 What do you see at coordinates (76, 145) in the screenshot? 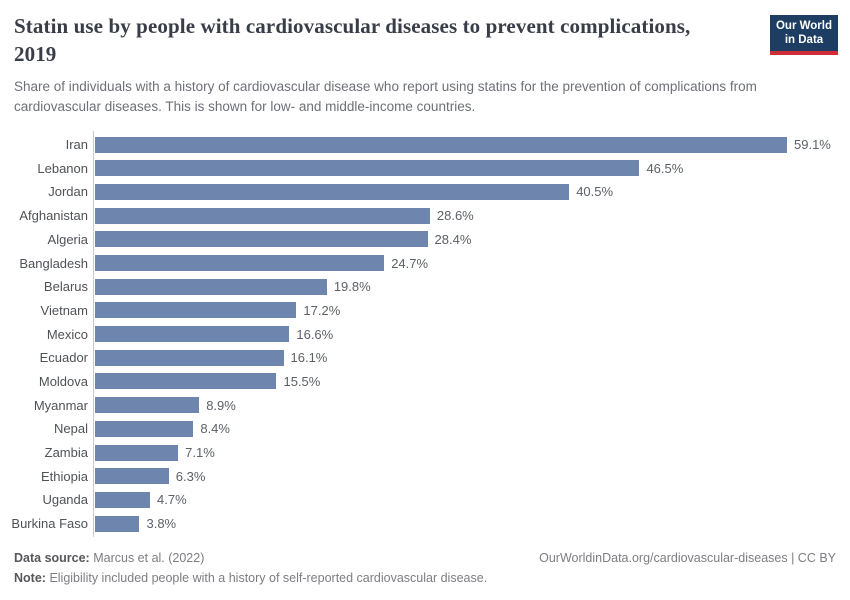
I see `country-label: Iran` at bounding box center [76, 145].